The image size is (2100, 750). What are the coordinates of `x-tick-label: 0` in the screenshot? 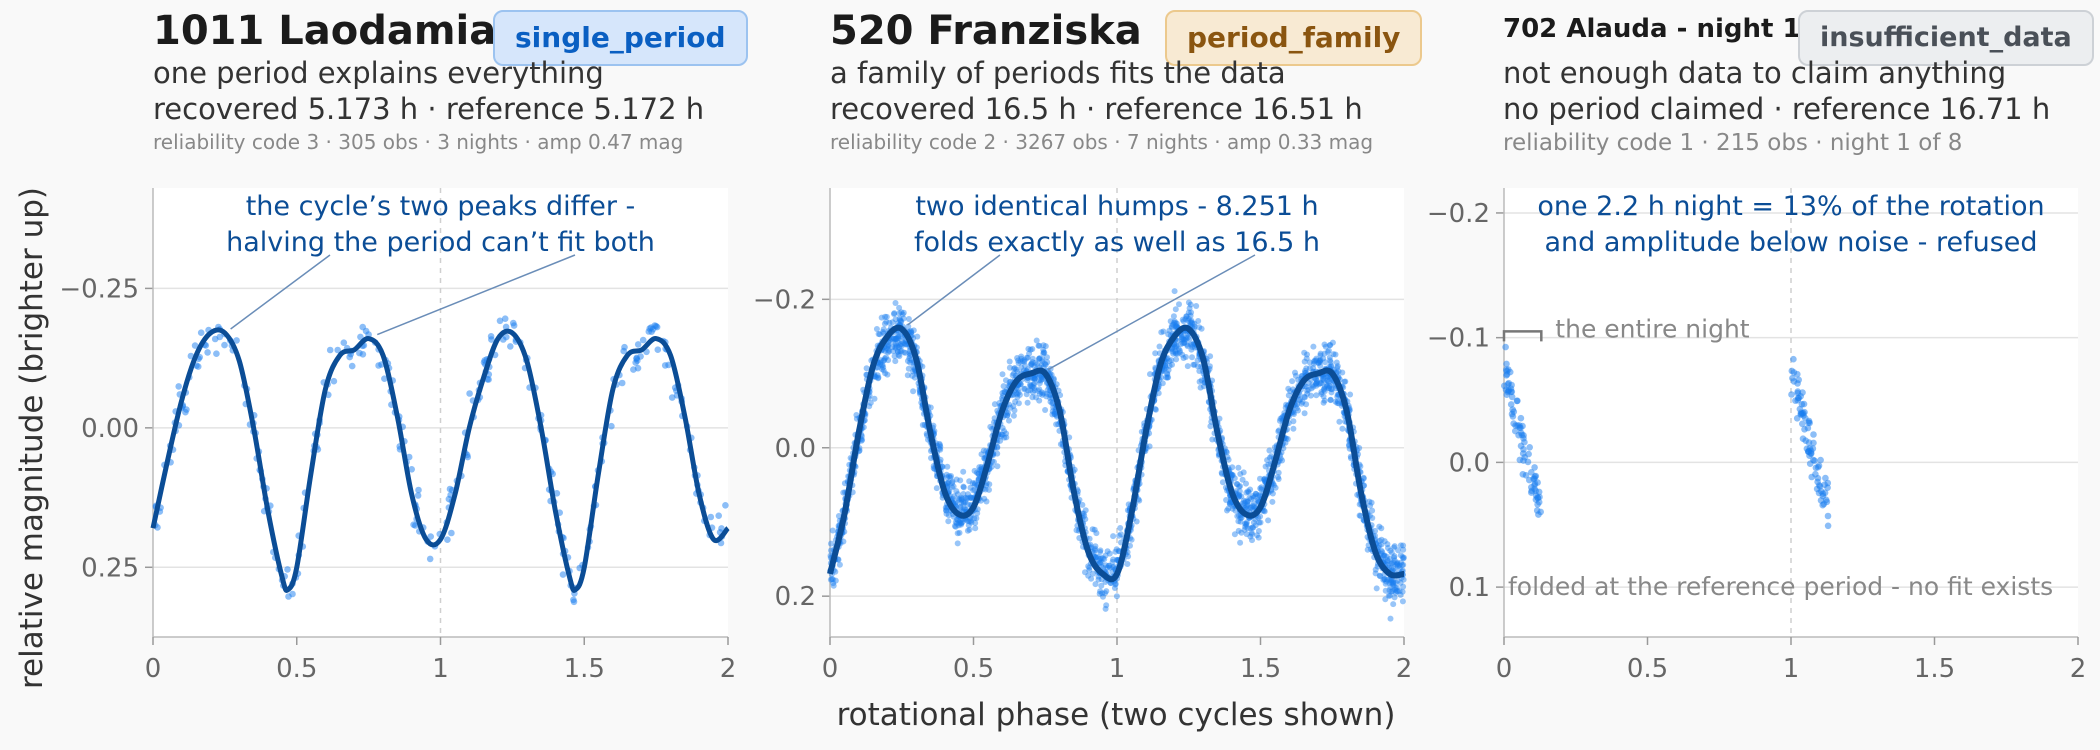 It's located at (1504, 669).